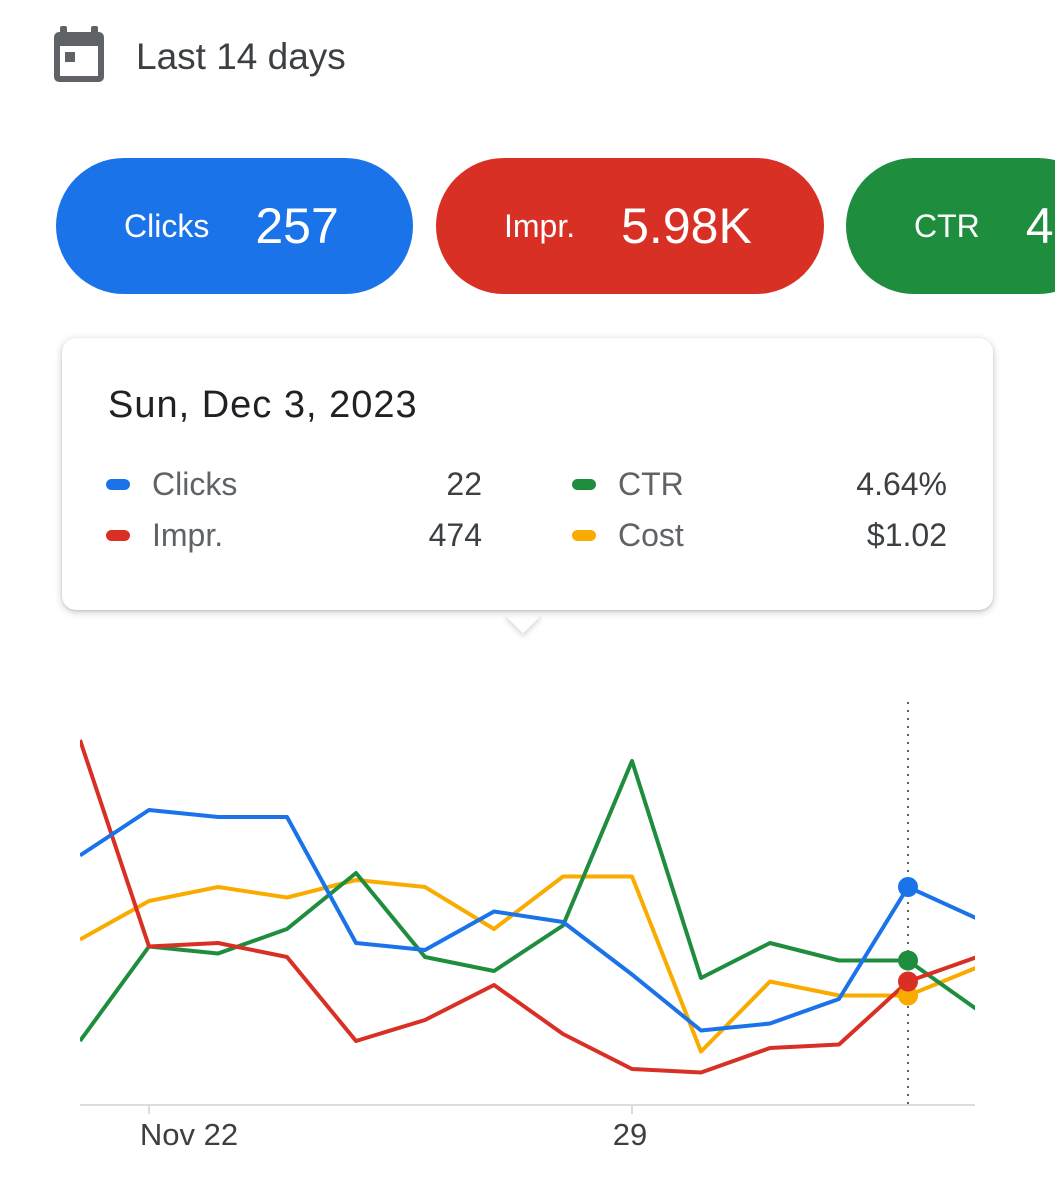  What do you see at coordinates (1039, 226) in the screenshot?
I see `chip-value: 4` at bounding box center [1039, 226].